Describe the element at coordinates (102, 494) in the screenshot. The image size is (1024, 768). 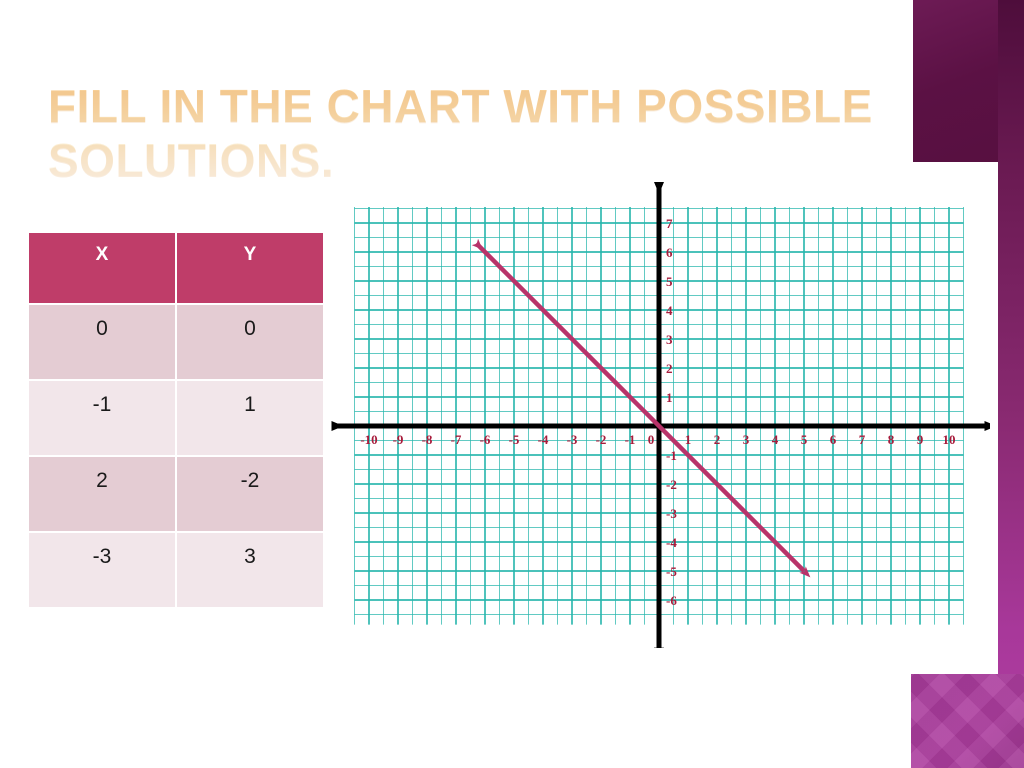
I see `cell-x: 2` at that location.